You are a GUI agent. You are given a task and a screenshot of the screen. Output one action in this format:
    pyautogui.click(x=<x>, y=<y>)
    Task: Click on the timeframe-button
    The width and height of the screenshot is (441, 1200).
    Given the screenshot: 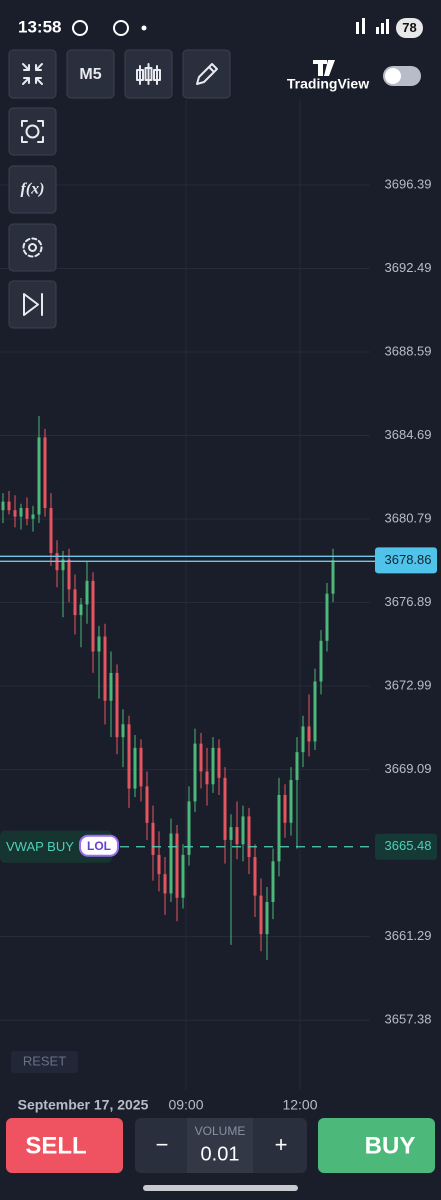 What is the action you would take?
    pyautogui.click(x=90, y=74)
    